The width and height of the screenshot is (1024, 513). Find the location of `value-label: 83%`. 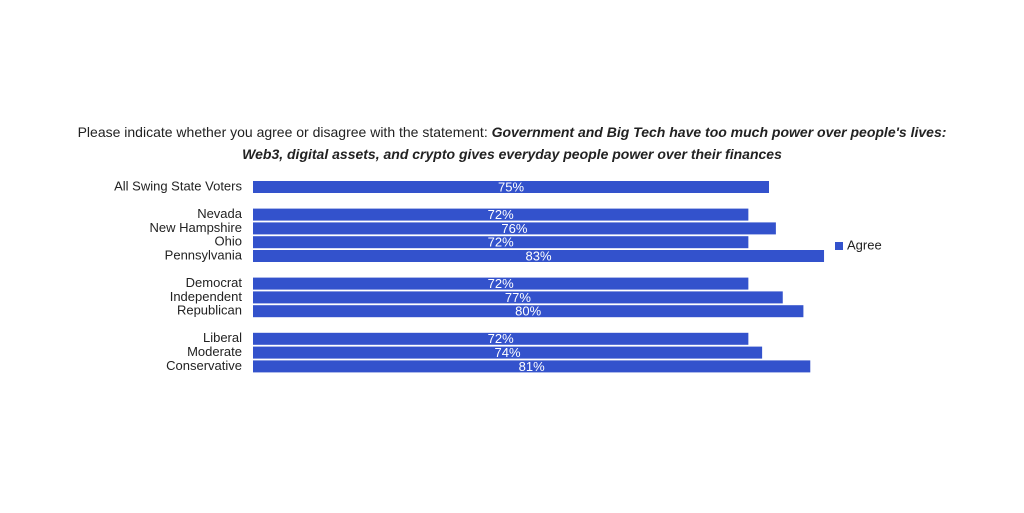

value-label: 83% is located at coordinates (539, 255).